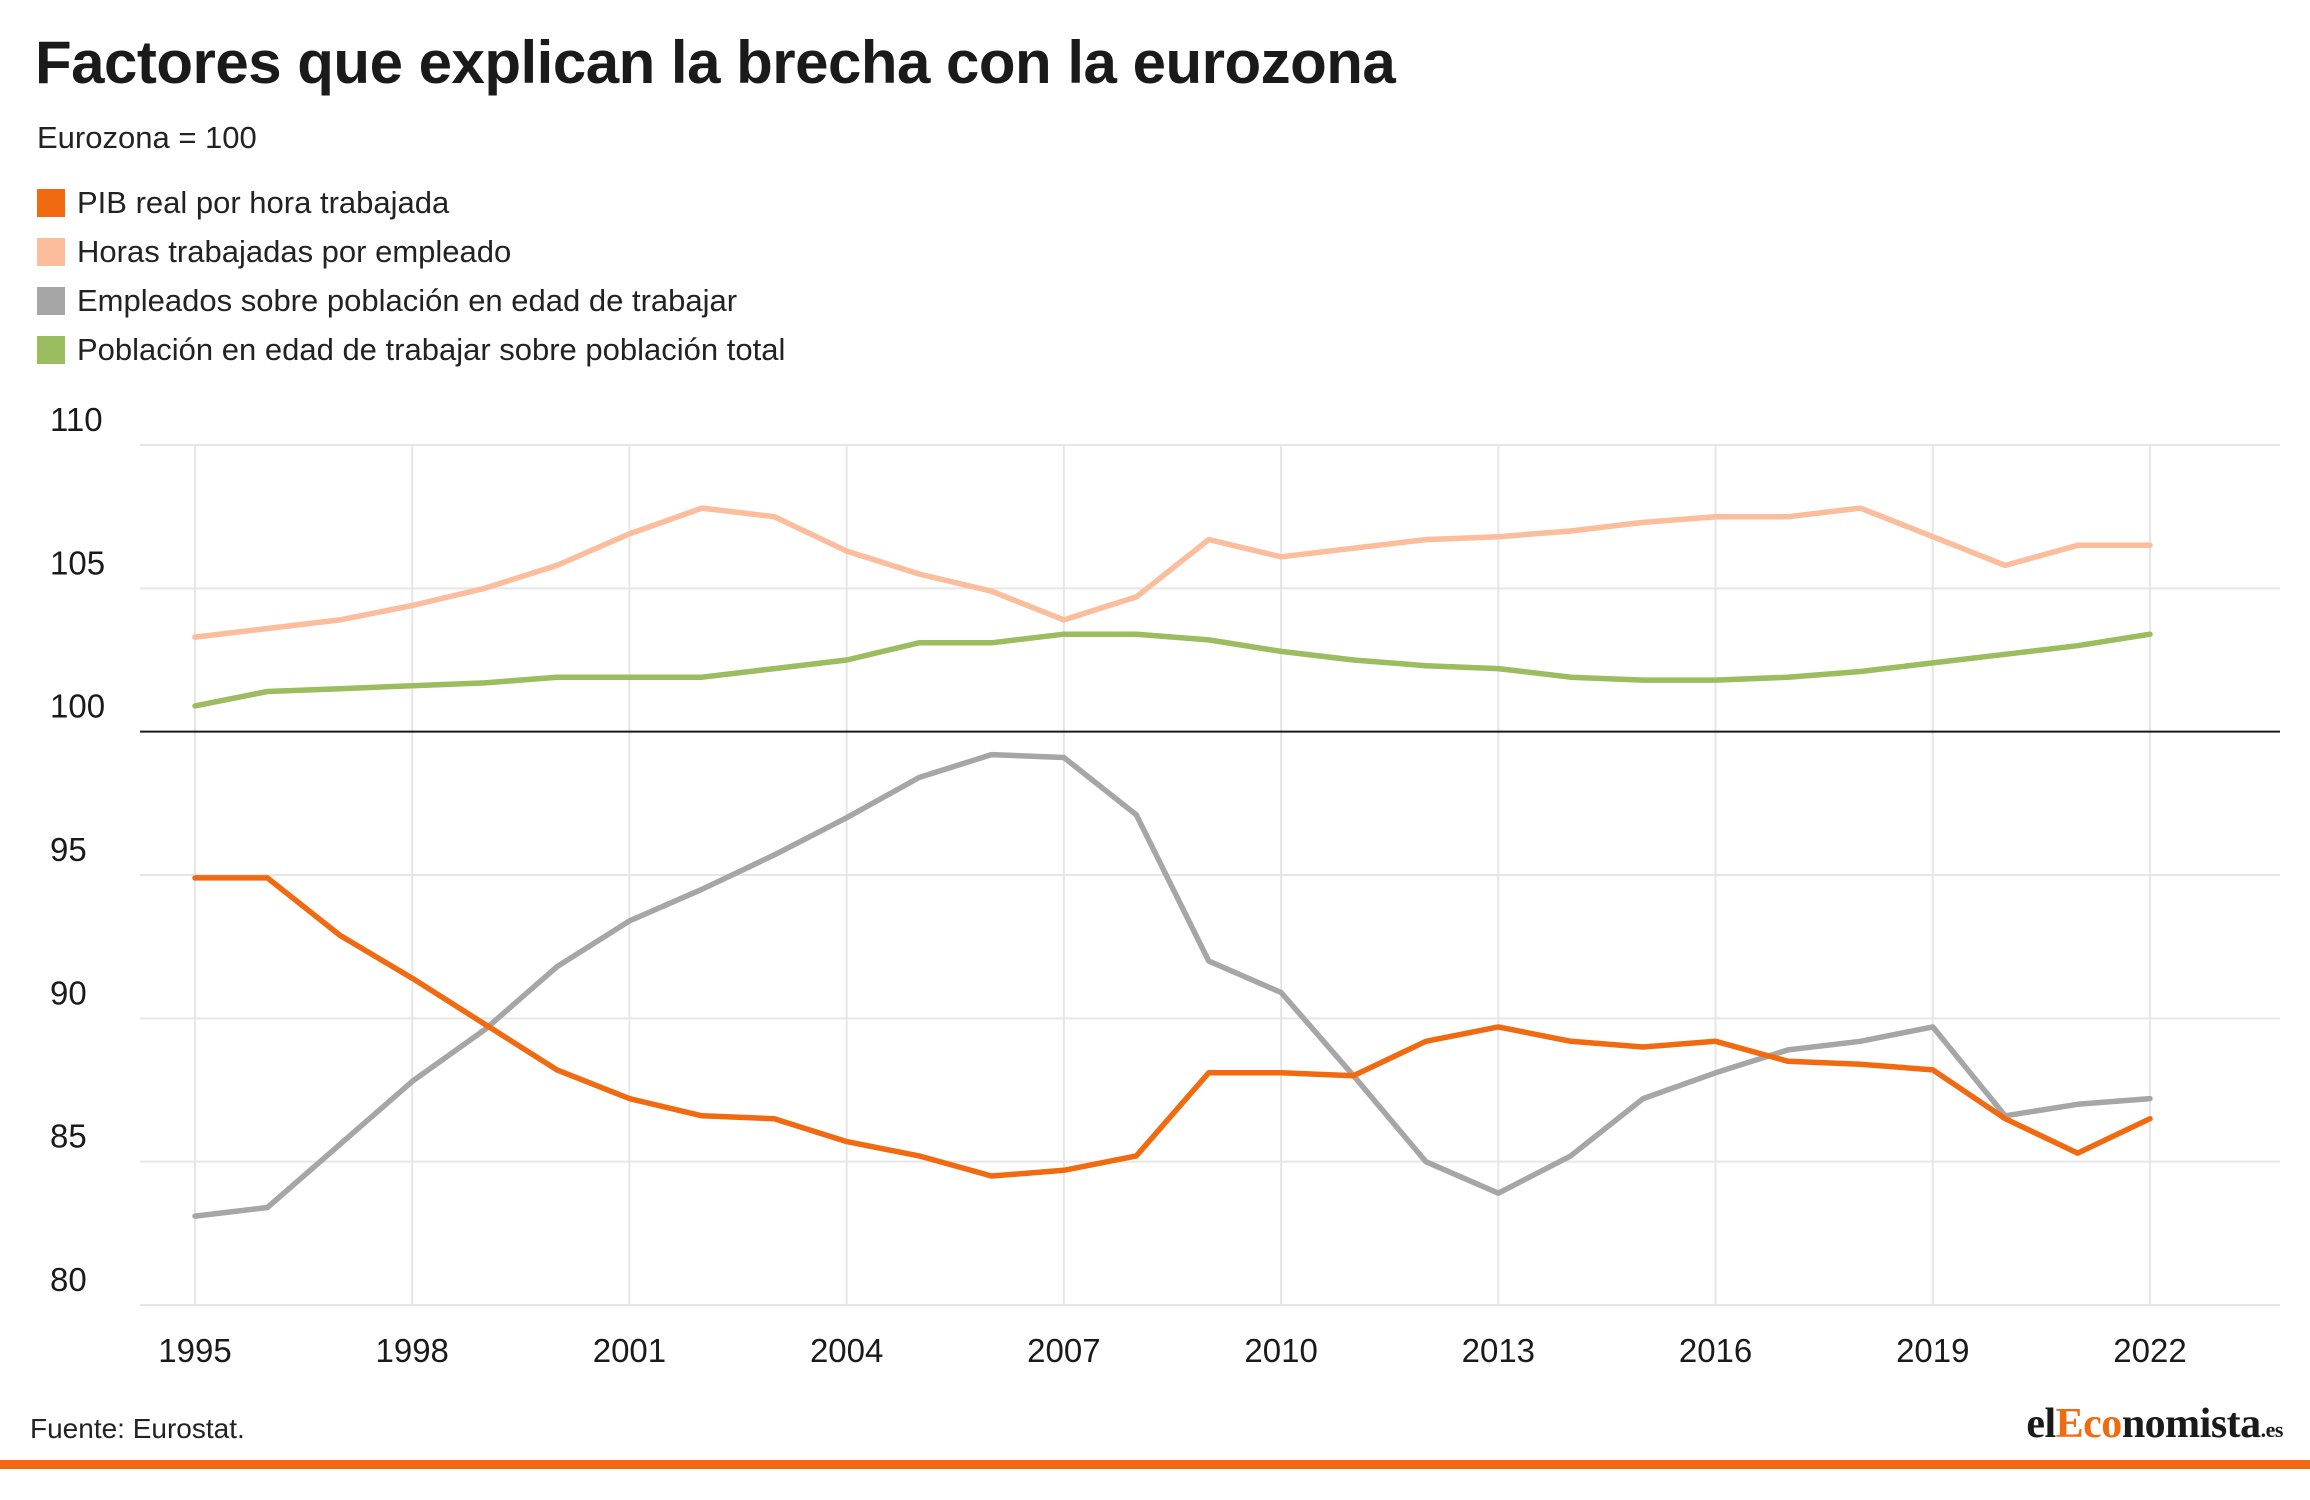 Image resolution: width=2310 pixels, height=1500 pixels. I want to click on x-tick-label: 1995, so click(194, 1350).